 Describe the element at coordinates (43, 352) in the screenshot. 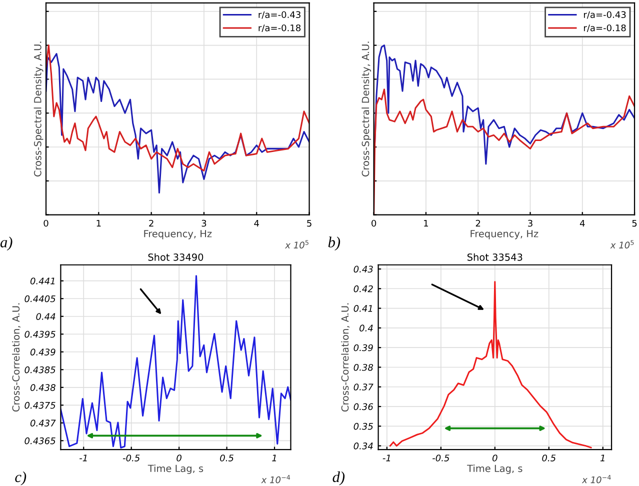

I see `y-tick-label: 0.439` at that location.